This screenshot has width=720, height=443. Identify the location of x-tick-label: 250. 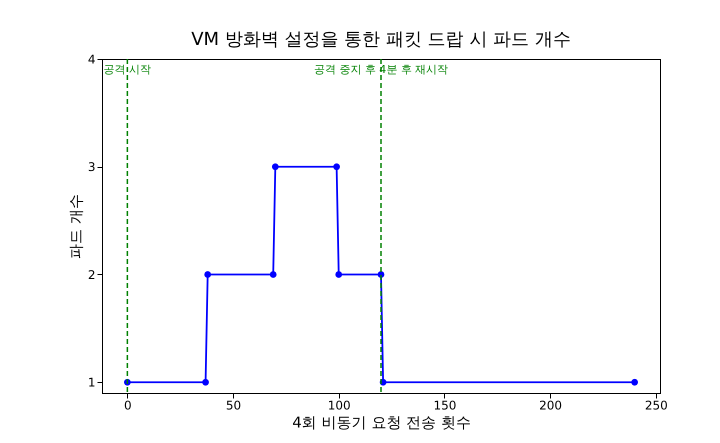
(656, 405).